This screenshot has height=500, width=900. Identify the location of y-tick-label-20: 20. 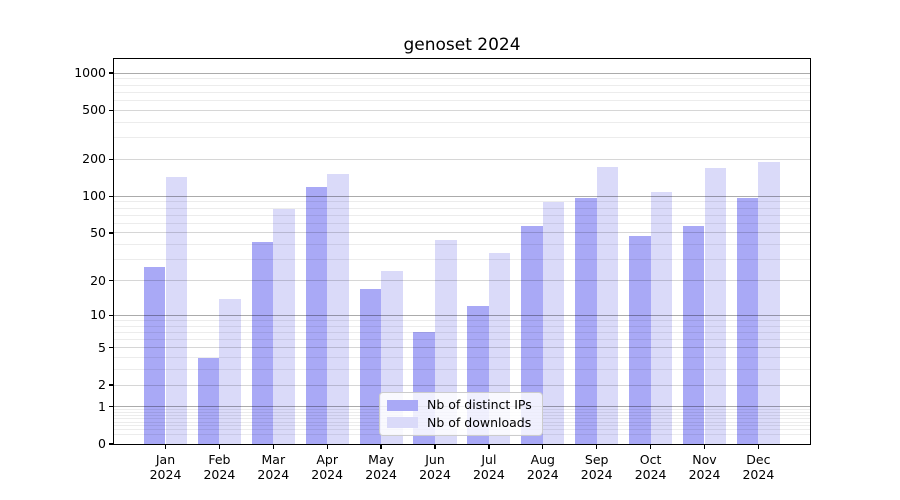
(98, 280).